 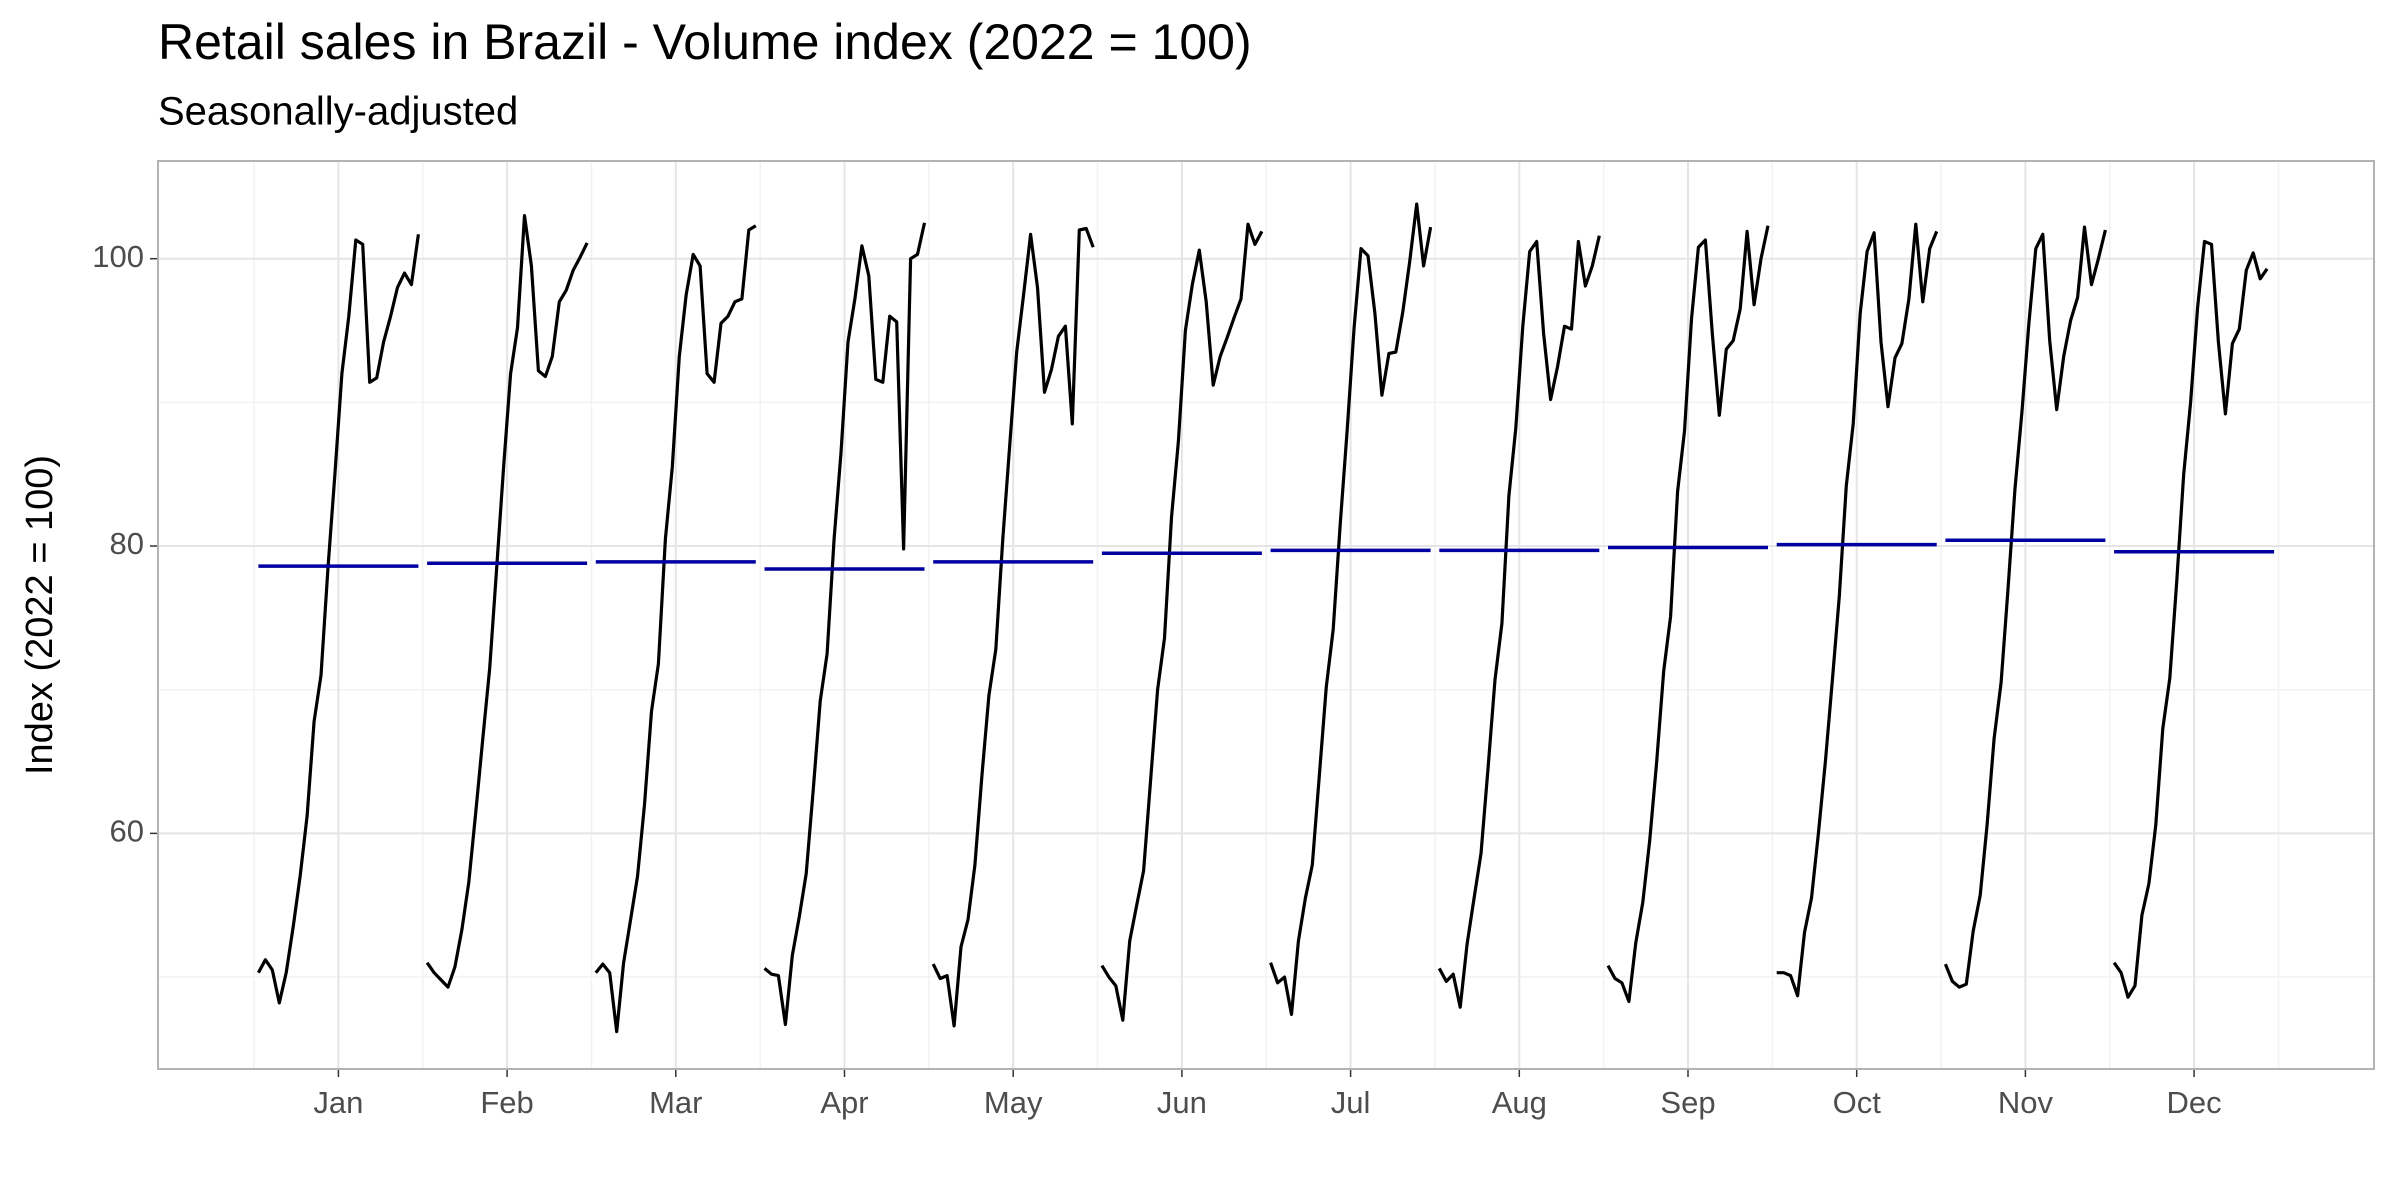 What do you see at coordinates (127, 831) in the screenshot?
I see `y-tick-label: 60` at bounding box center [127, 831].